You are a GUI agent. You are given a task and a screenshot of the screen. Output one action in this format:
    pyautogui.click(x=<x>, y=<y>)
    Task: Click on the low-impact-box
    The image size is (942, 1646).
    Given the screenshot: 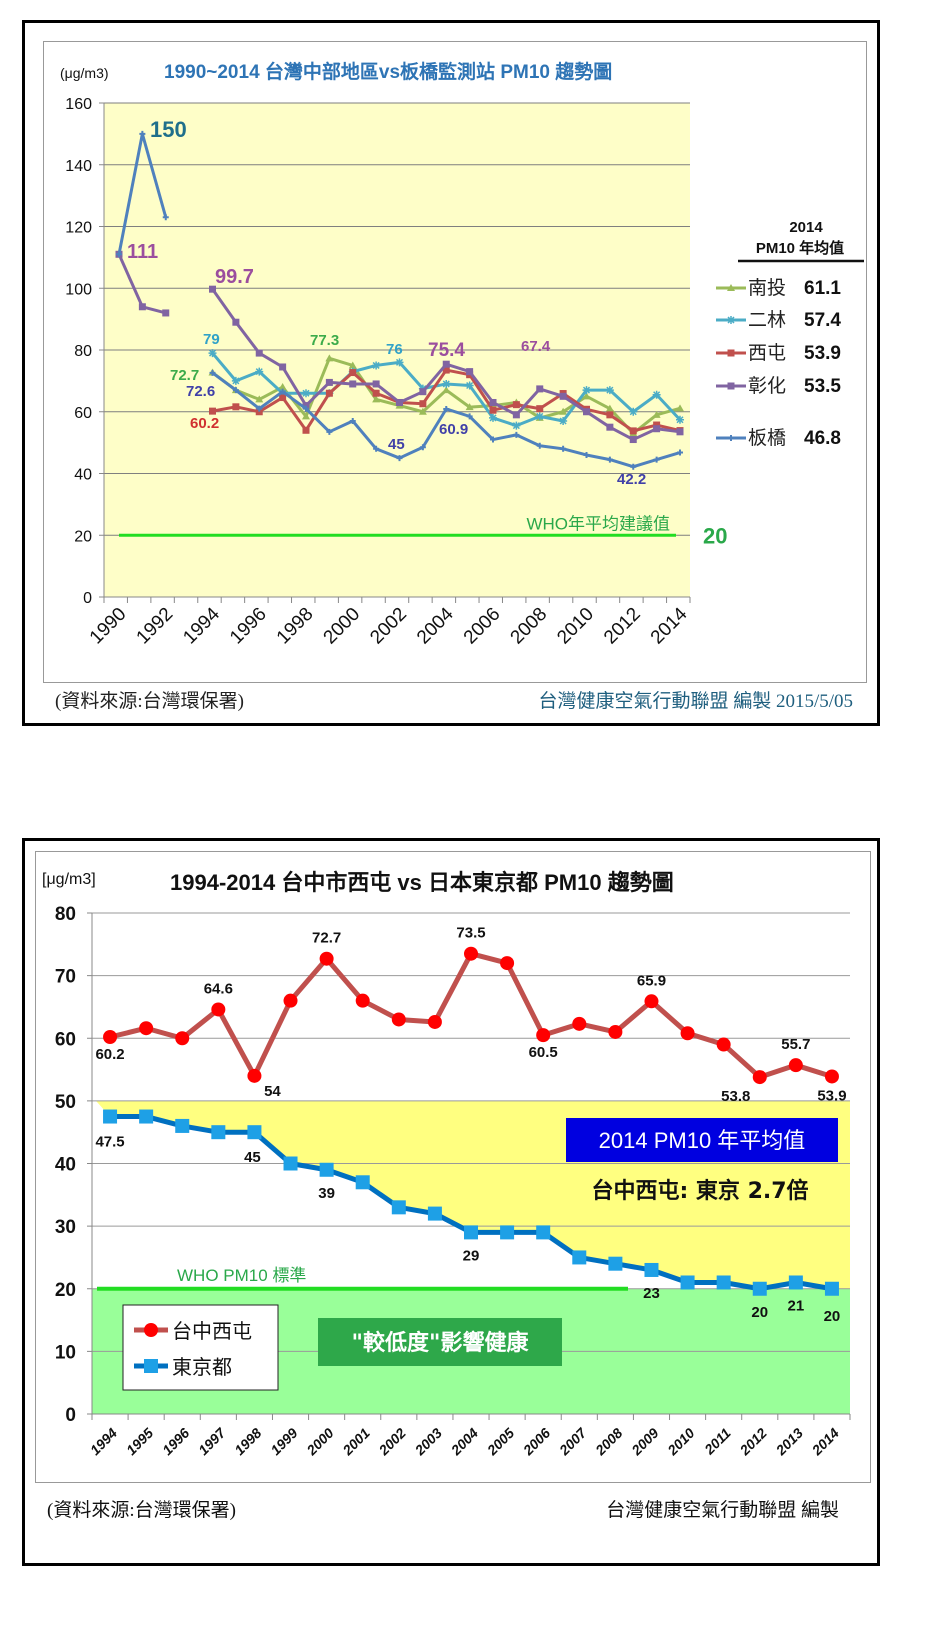 What is the action you would take?
    pyautogui.click(x=440, y=1342)
    